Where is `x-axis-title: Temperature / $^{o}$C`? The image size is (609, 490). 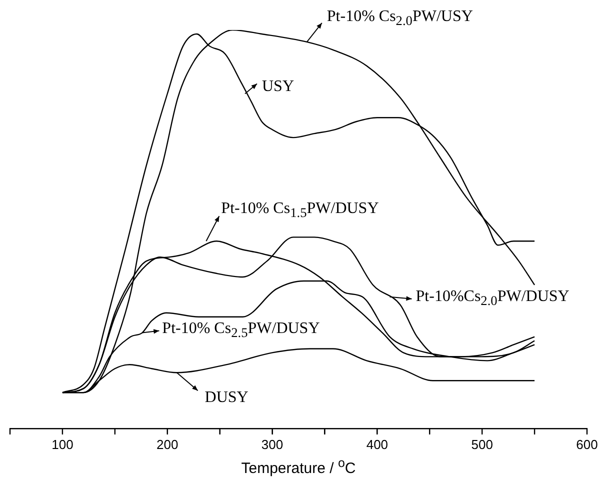
x-axis-title: Temperature / $^{o}$C is located at coordinates (298, 466).